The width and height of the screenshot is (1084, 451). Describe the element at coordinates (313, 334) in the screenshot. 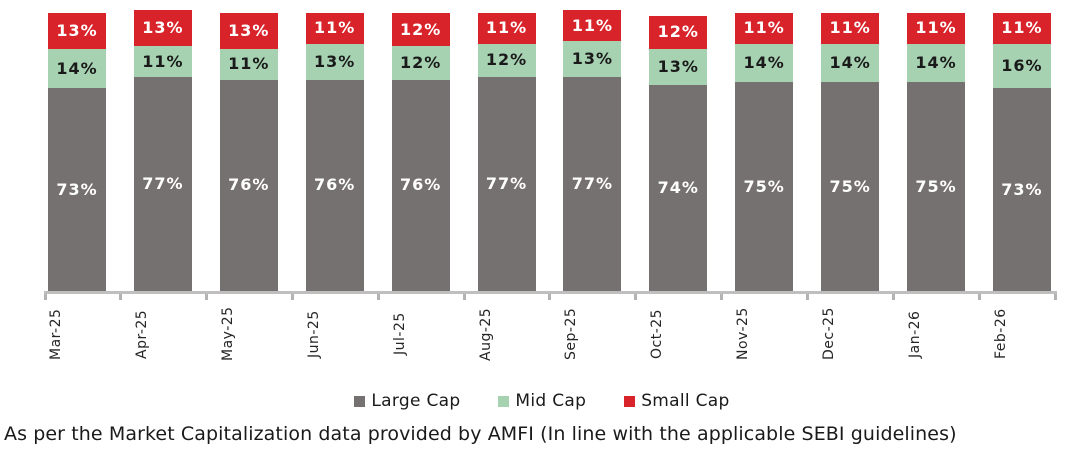

I see `x-axis-label-Jun-25: Jun-25` at that location.